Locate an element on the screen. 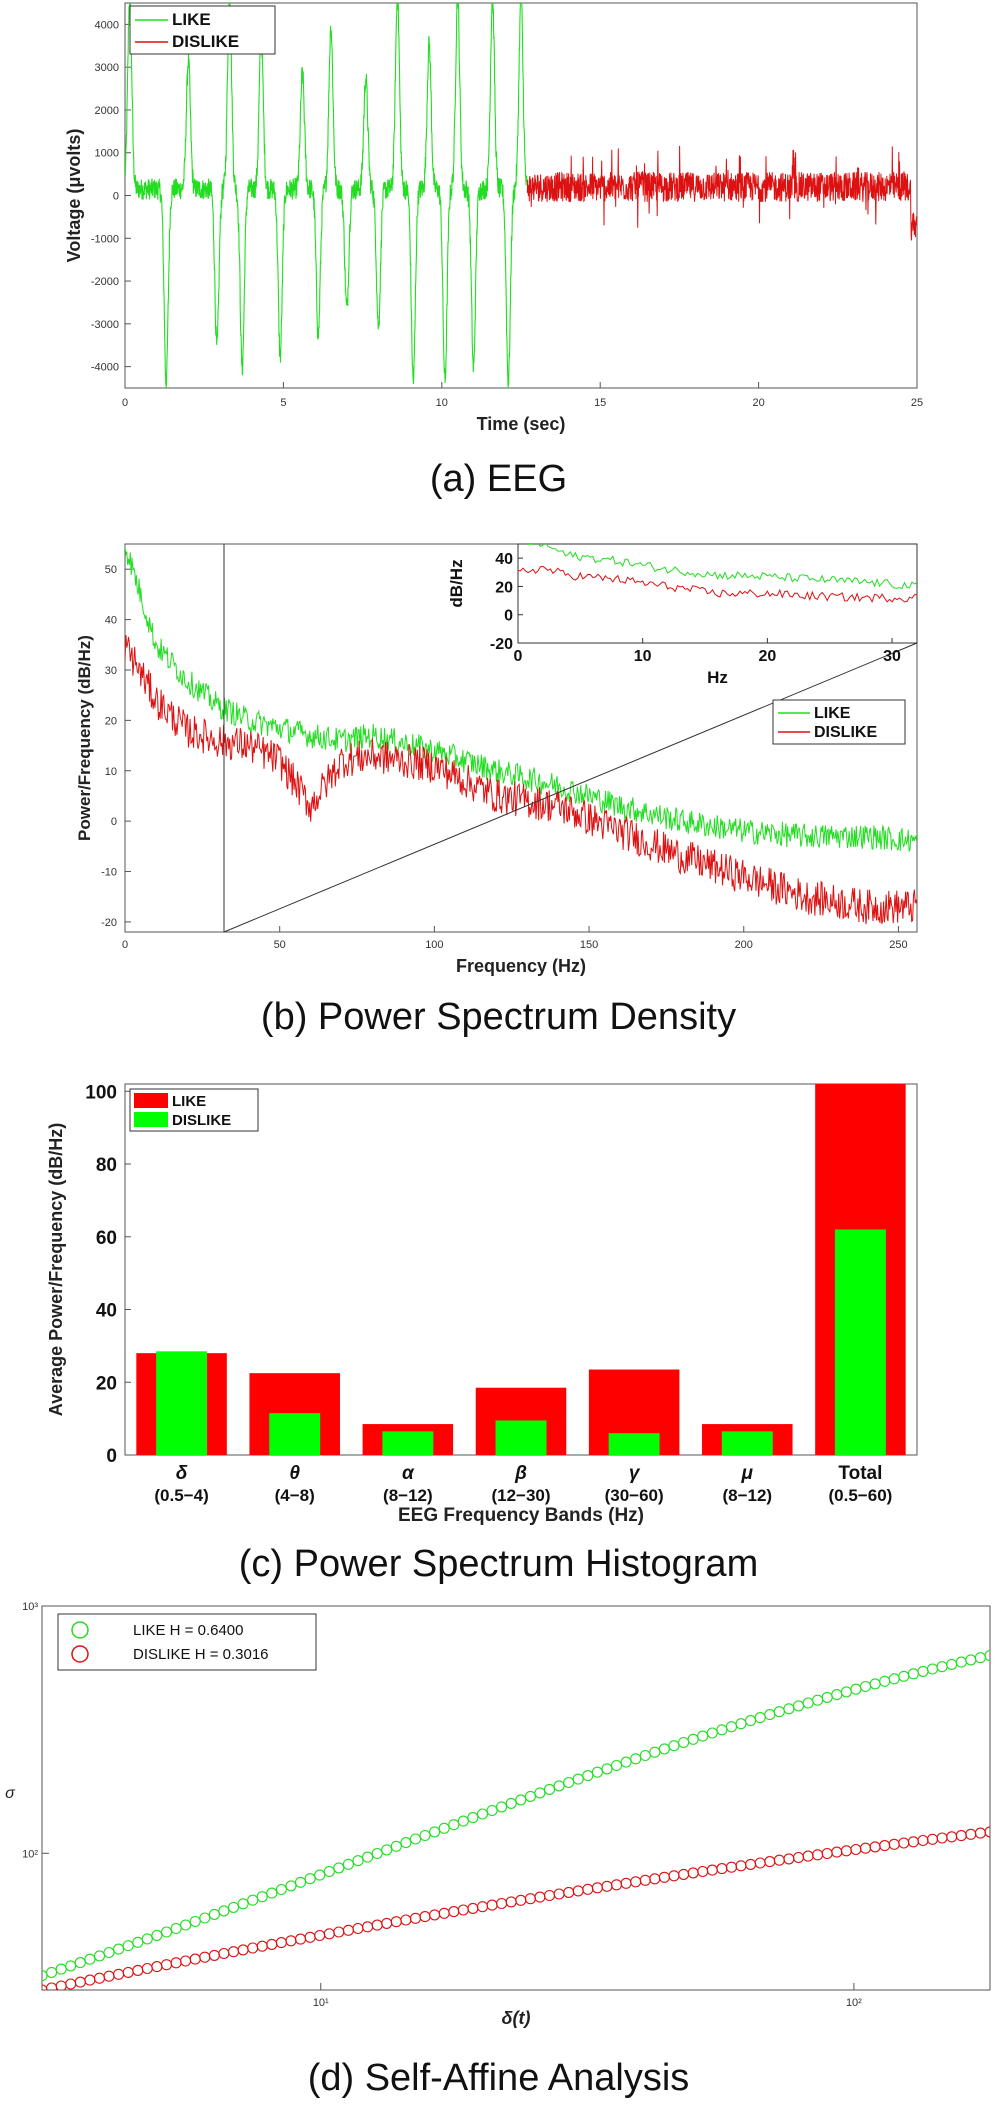 The width and height of the screenshot is (997, 2112). plot-frame is located at coordinates (521, 195).